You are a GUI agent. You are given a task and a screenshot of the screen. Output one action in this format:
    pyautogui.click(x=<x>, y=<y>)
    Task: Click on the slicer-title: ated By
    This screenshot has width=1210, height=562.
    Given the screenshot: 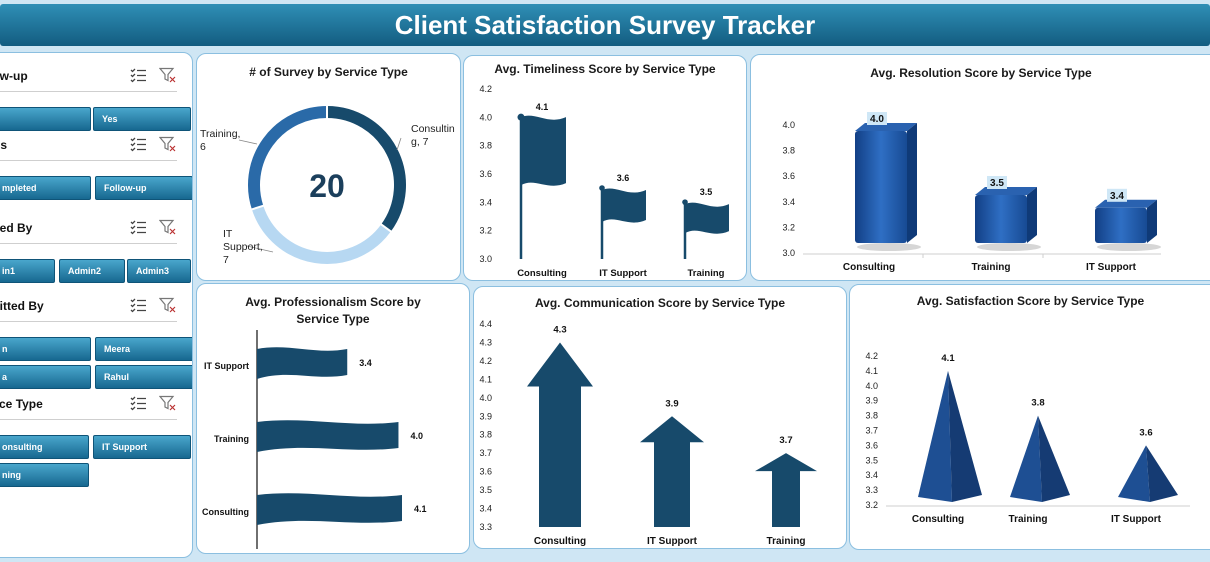 What is the action you would take?
    pyautogui.click(x=16, y=228)
    